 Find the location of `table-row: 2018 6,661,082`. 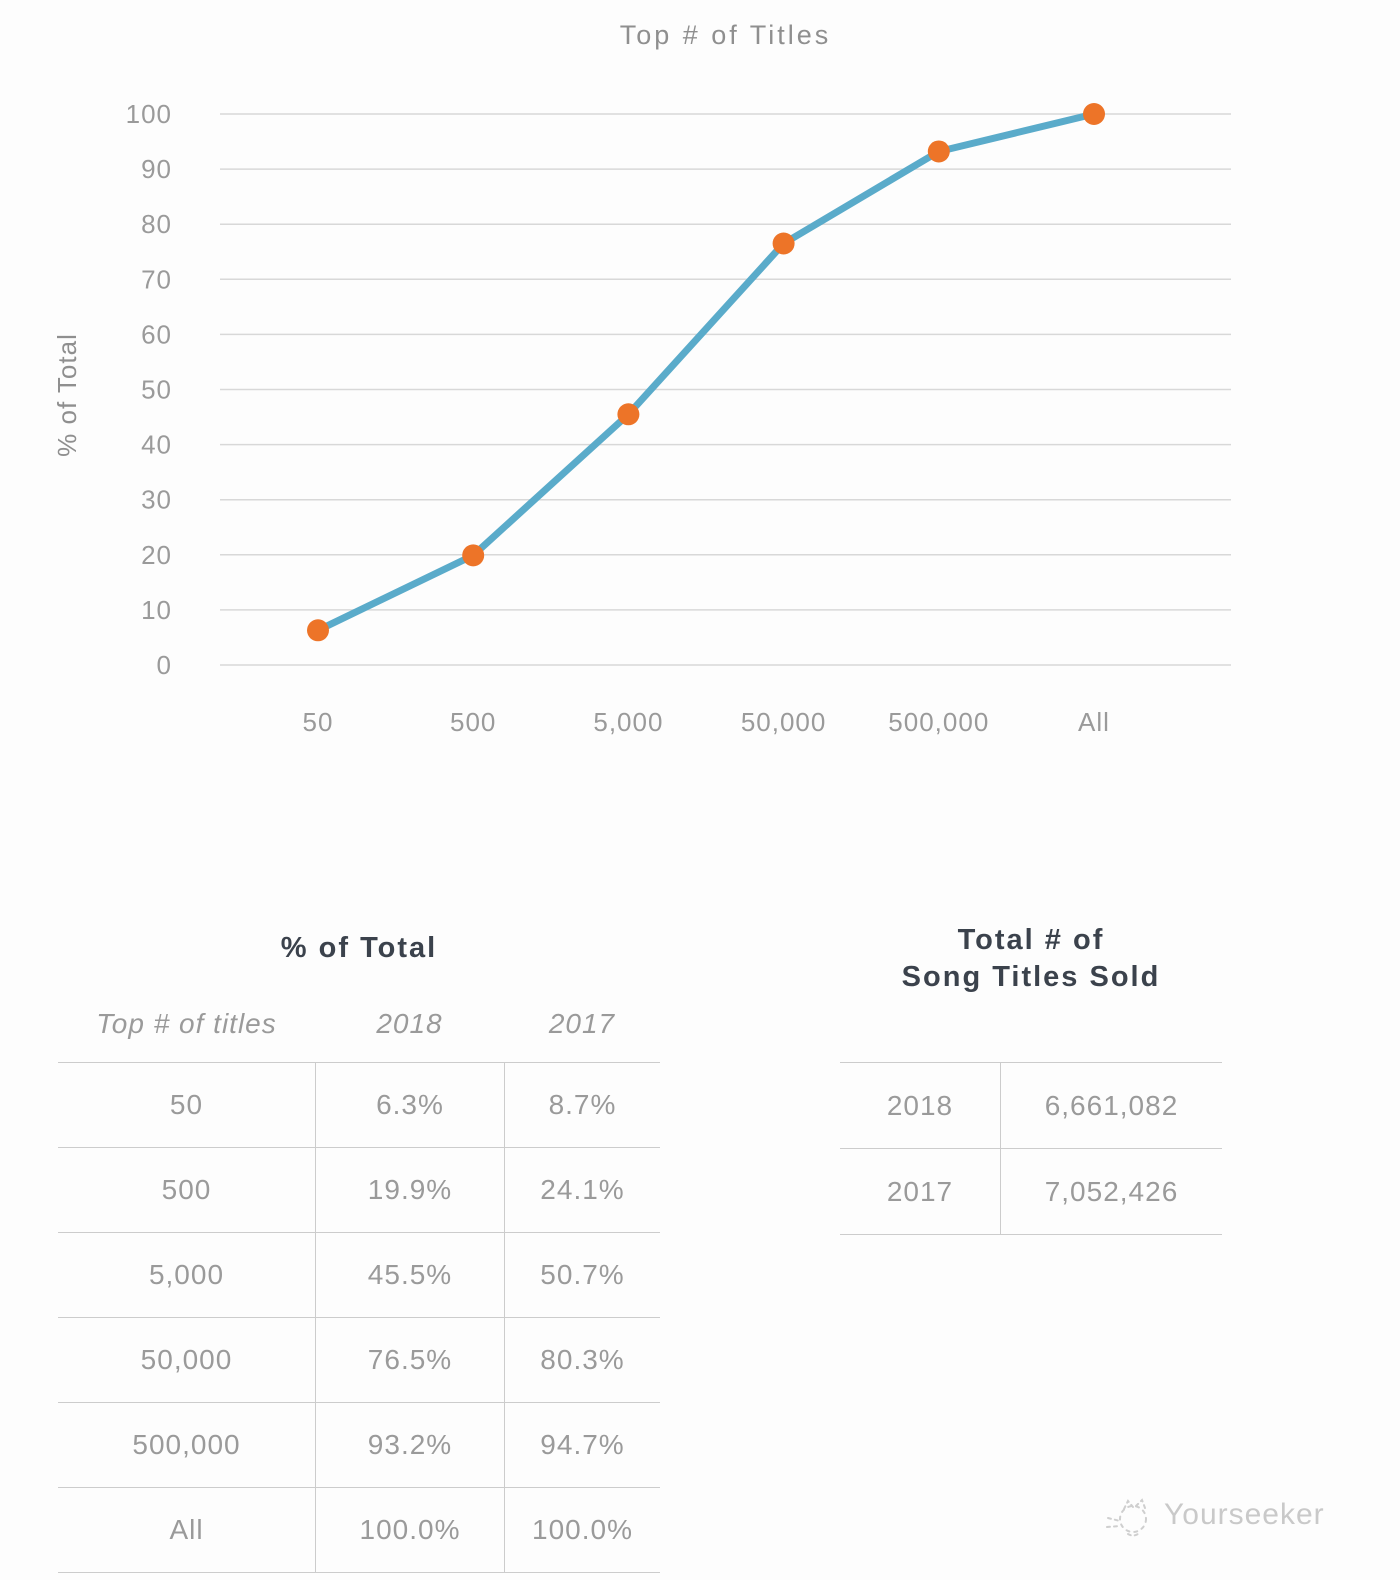

table-row: 2018 6,661,082 is located at coordinates (1031, 1105).